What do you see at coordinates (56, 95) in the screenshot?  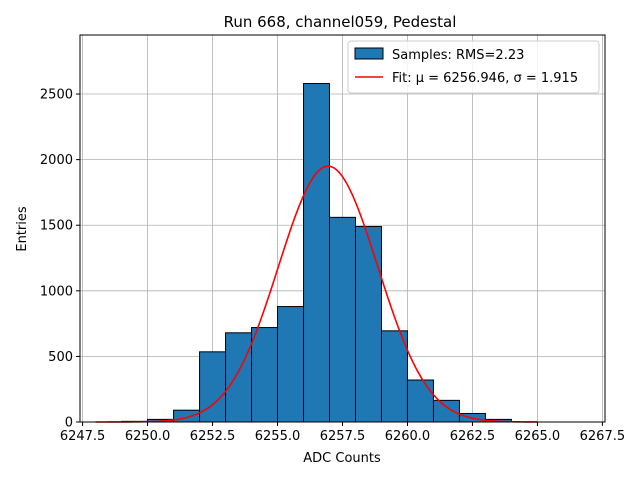 I see `y-tick-label: 2500` at bounding box center [56, 95].